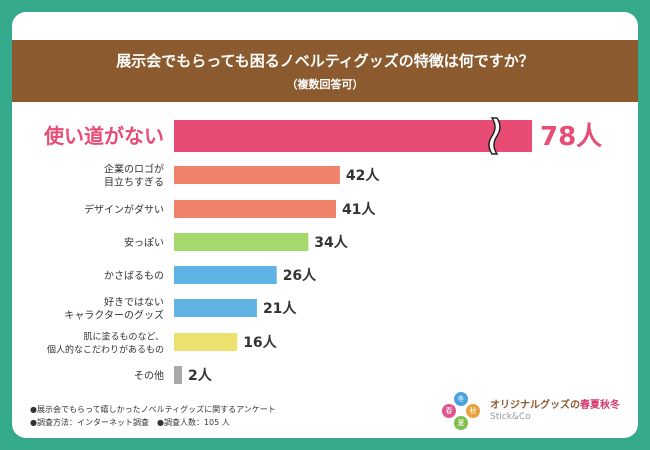  Describe the element at coordinates (260, 342) in the screenshot. I see `value-label: 16人` at that location.